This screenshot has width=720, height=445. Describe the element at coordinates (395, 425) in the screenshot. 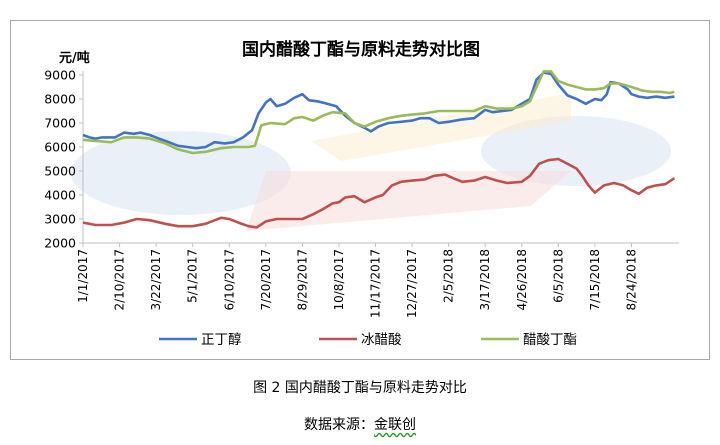

I see `source-name: 金联创` at that location.